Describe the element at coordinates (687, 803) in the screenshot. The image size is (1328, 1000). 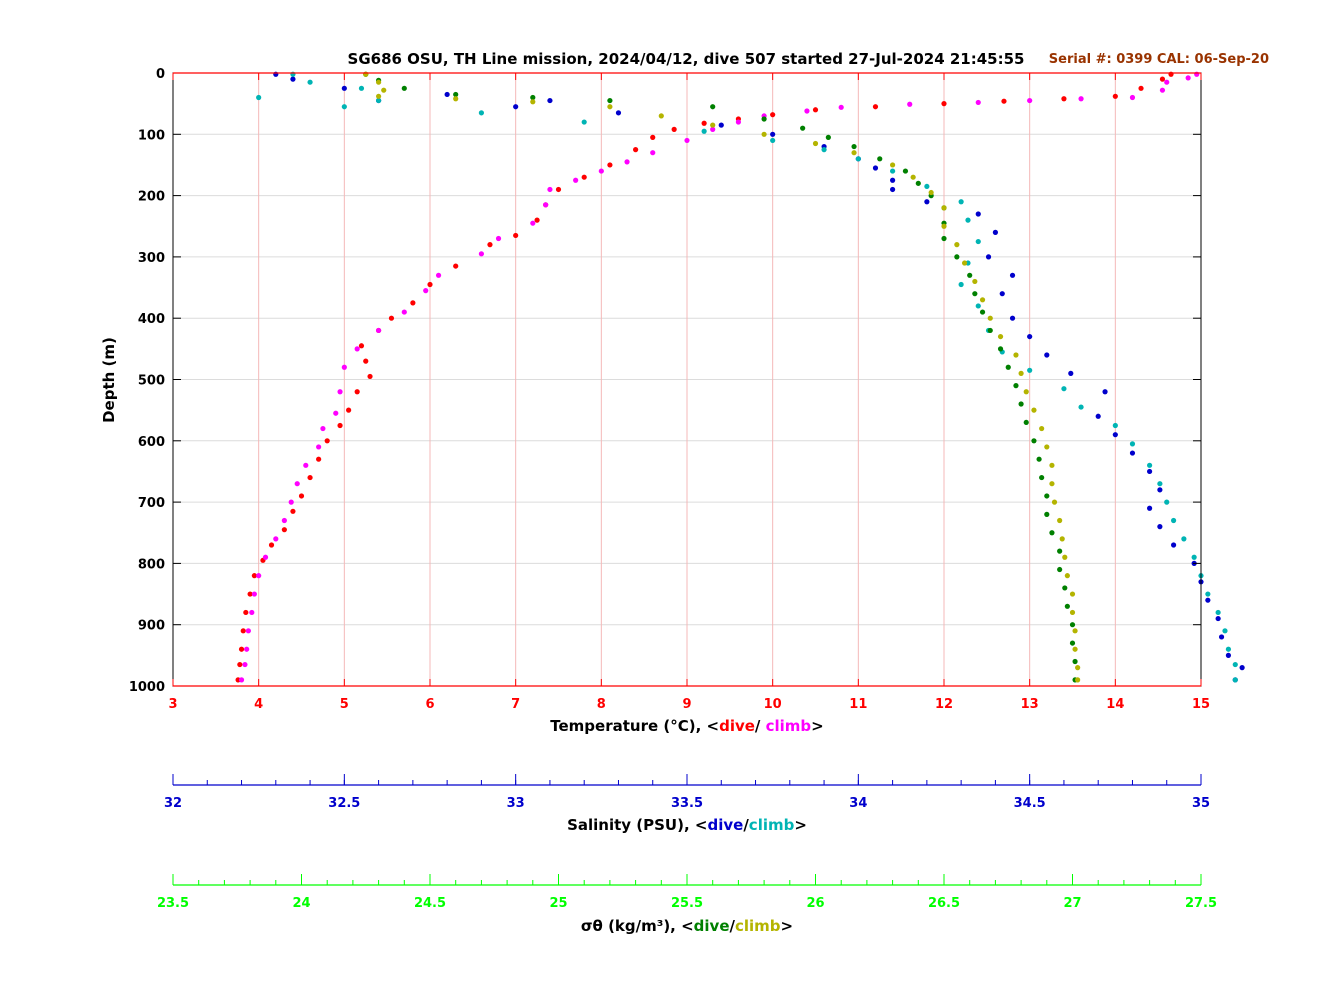
I see `salinity-tick-label: 33.5` at that location.